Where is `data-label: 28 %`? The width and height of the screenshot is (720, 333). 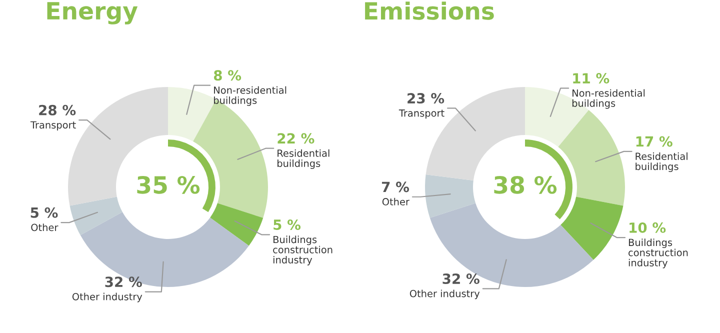 data-label: 28 % is located at coordinates (57, 110).